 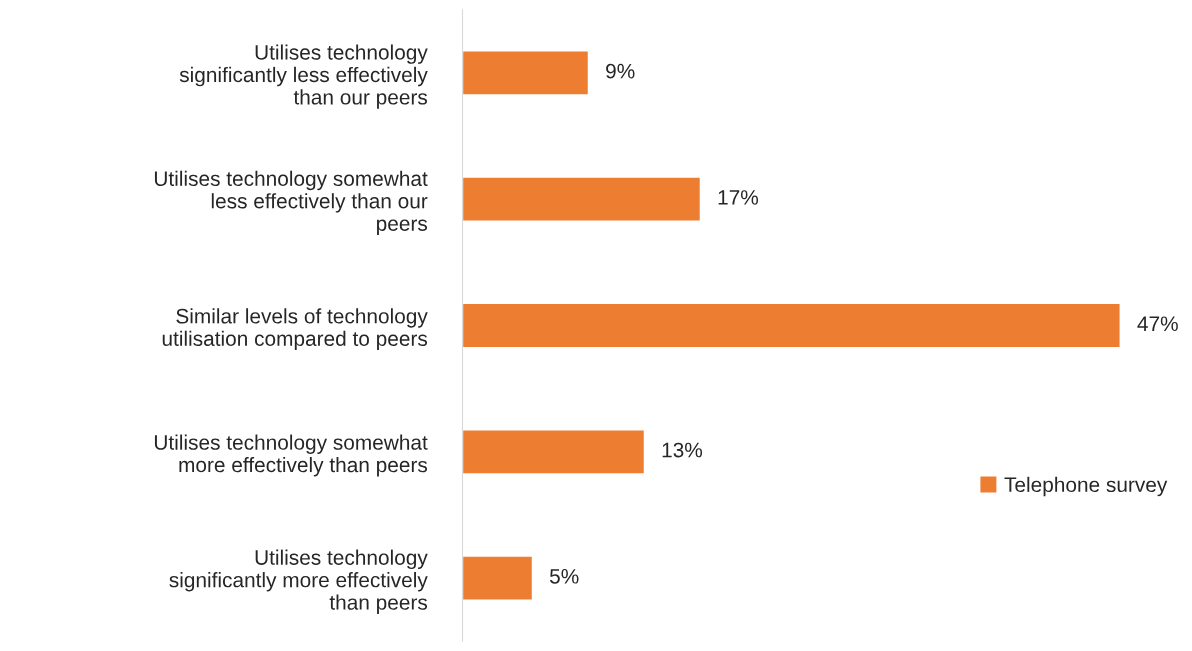 I want to click on legend-label: Telephone survey, so click(x=1086, y=486).